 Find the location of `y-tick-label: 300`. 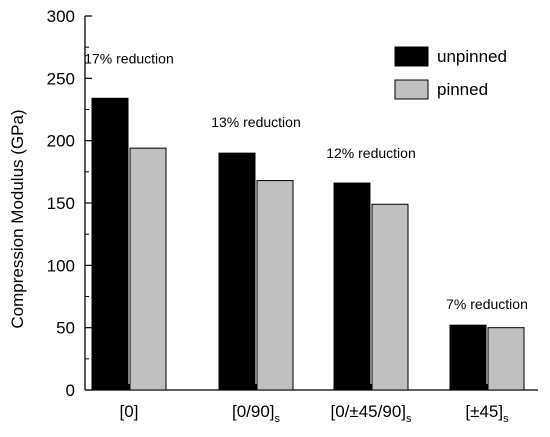

y-tick-label: 300 is located at coordinates (61, 16).